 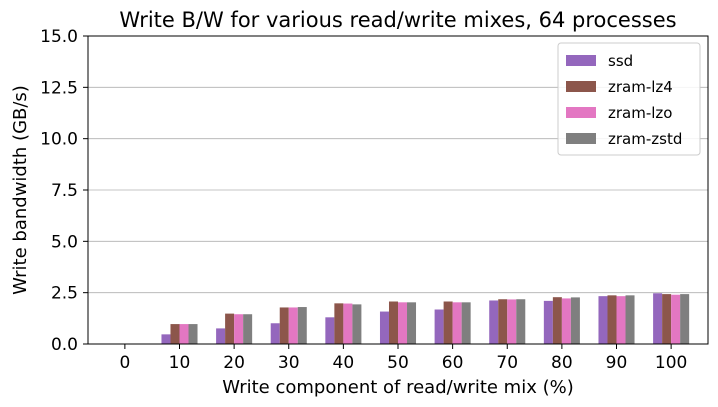 I want to click on y-tick-label: 5.0, so click(x=64, y=242).